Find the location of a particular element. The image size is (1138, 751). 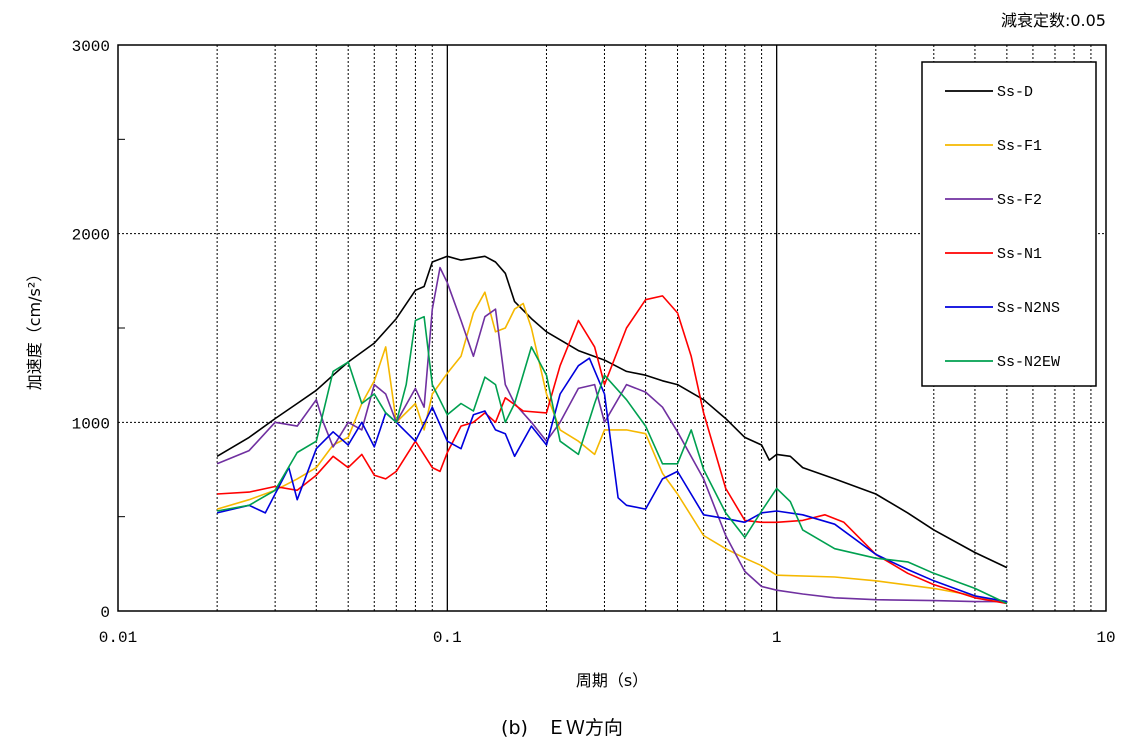

legend-label: Ss-N1 is located at coordinates (1019, 254).